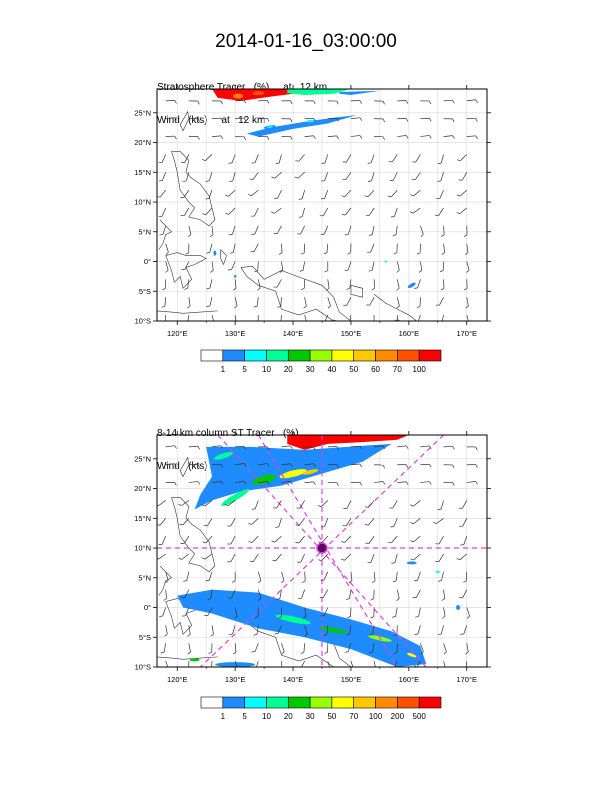  Describe the element at coordinates (142, 518) in the screenshot. I see `y-tick-label: 15°N` at that location.